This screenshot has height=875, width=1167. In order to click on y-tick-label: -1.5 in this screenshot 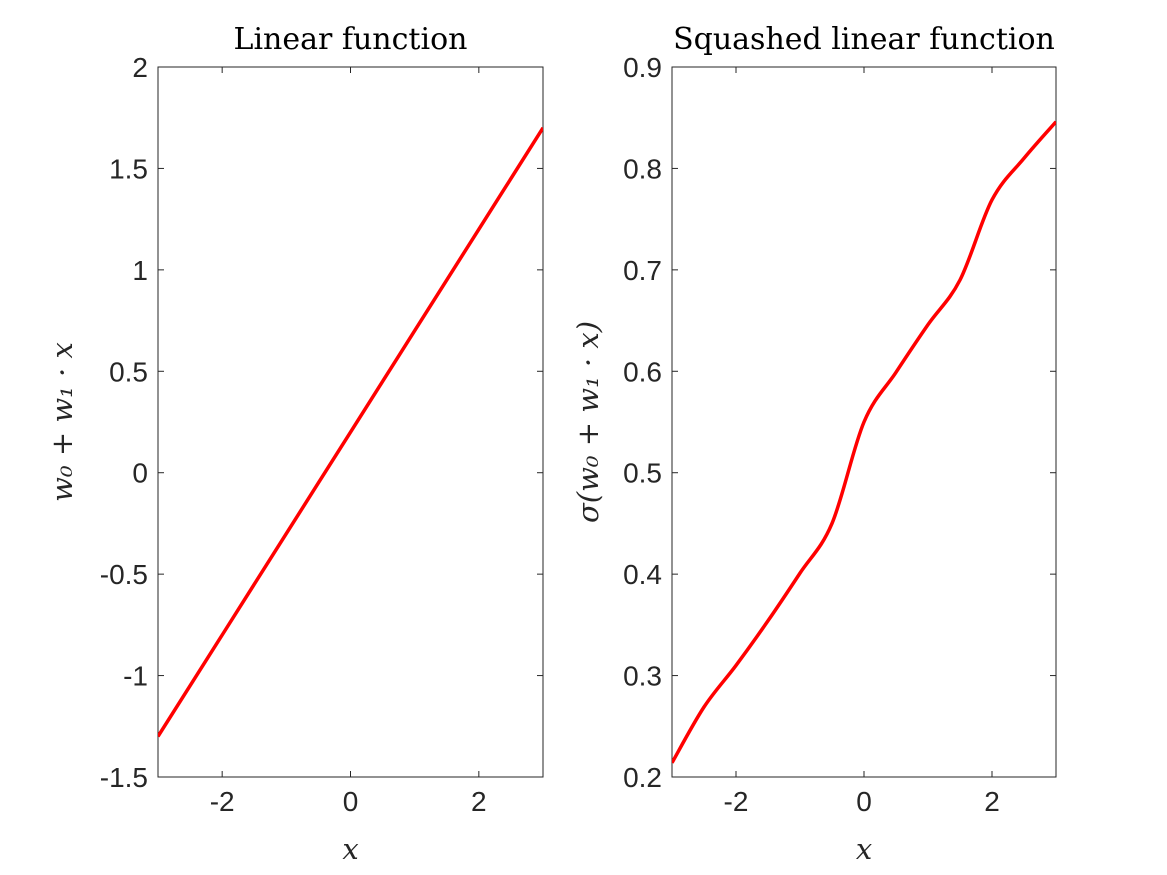, I will do `click(124, 777)`.